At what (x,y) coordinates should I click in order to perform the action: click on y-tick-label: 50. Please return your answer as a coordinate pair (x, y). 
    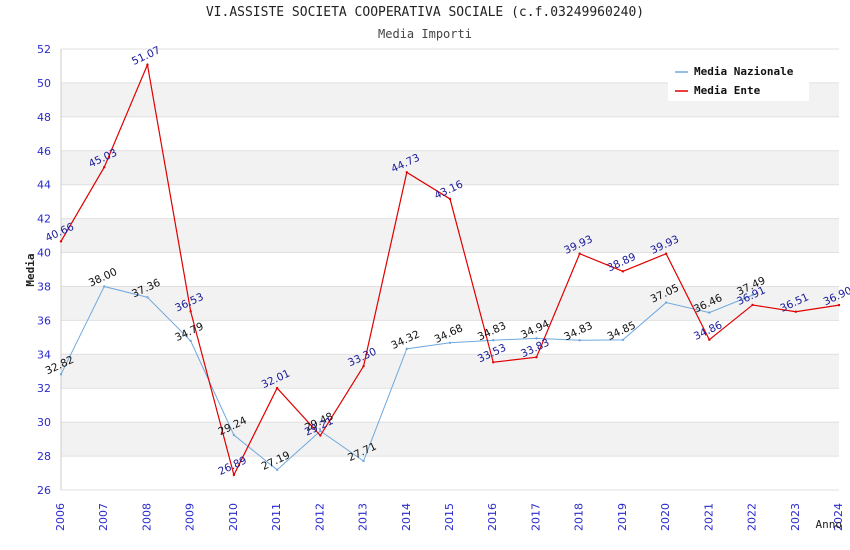
    Looking at the image, I should click on (44, 83).